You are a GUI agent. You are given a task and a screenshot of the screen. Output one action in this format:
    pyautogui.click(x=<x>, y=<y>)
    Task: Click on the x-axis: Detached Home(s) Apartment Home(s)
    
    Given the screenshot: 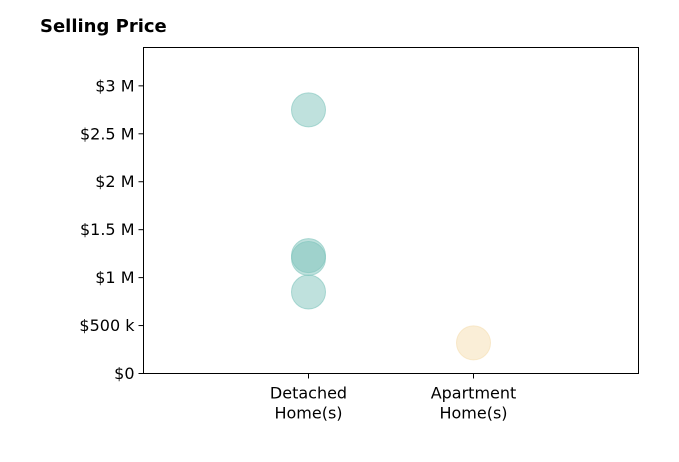 What is the action you would take?
    pyautogui.click(x=393, y=398)
    